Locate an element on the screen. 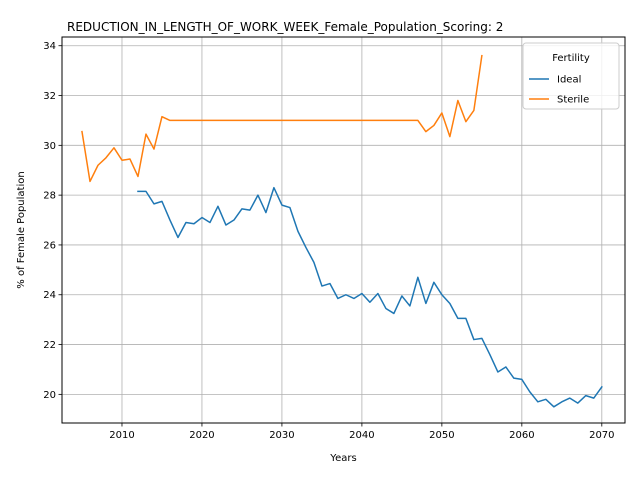 This screenshot has width=640, height=480. x-tick-label: 2060 is located at coordinates (521, 435).